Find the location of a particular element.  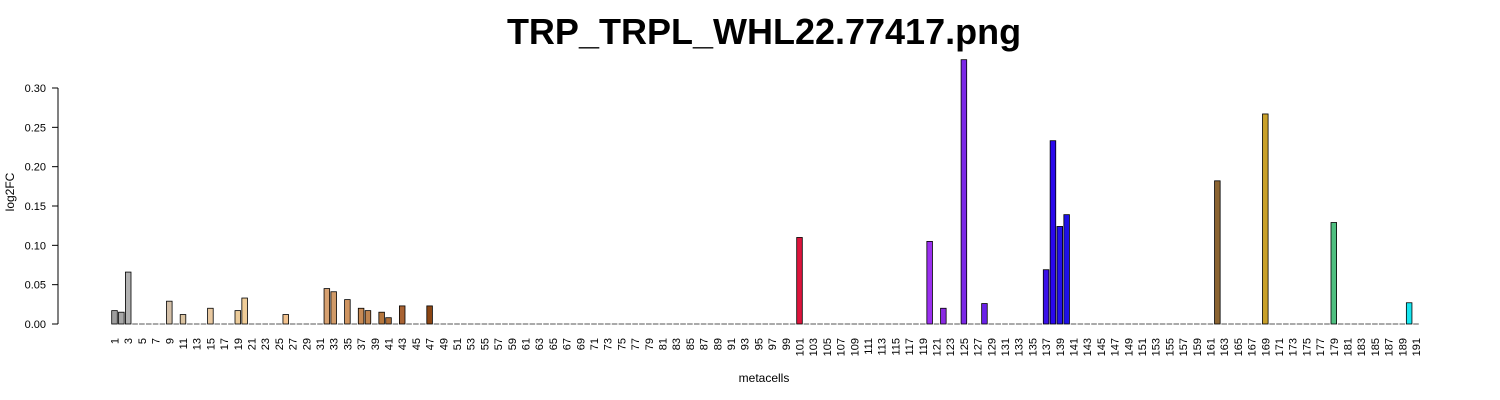

x-tick-label: 101 is located at coordinates (801, 347).